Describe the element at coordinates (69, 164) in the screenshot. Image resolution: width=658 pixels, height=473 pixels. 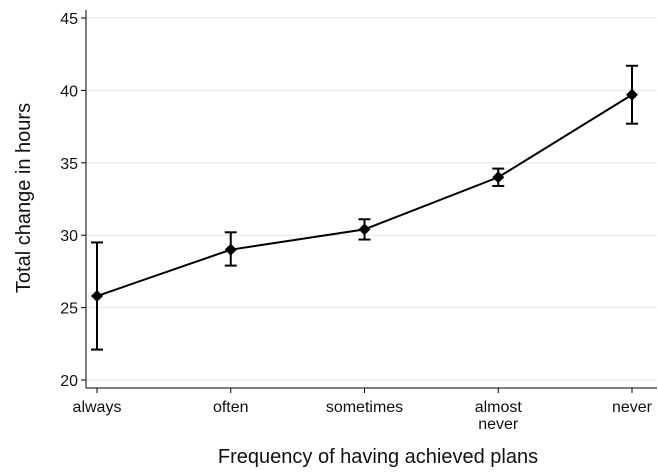
I see `y-tick-label-35: 35` at that location.